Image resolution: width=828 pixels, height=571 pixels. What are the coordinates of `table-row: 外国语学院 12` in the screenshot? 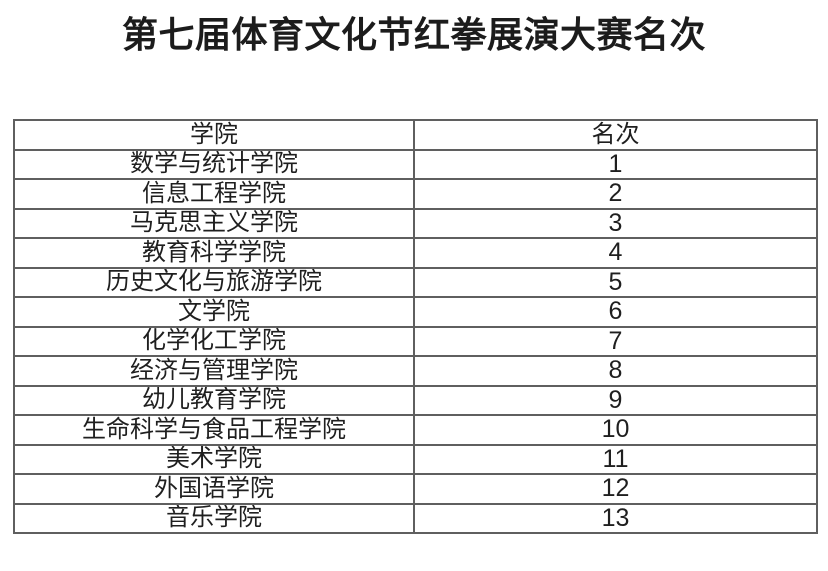 It's located at (415, 489).